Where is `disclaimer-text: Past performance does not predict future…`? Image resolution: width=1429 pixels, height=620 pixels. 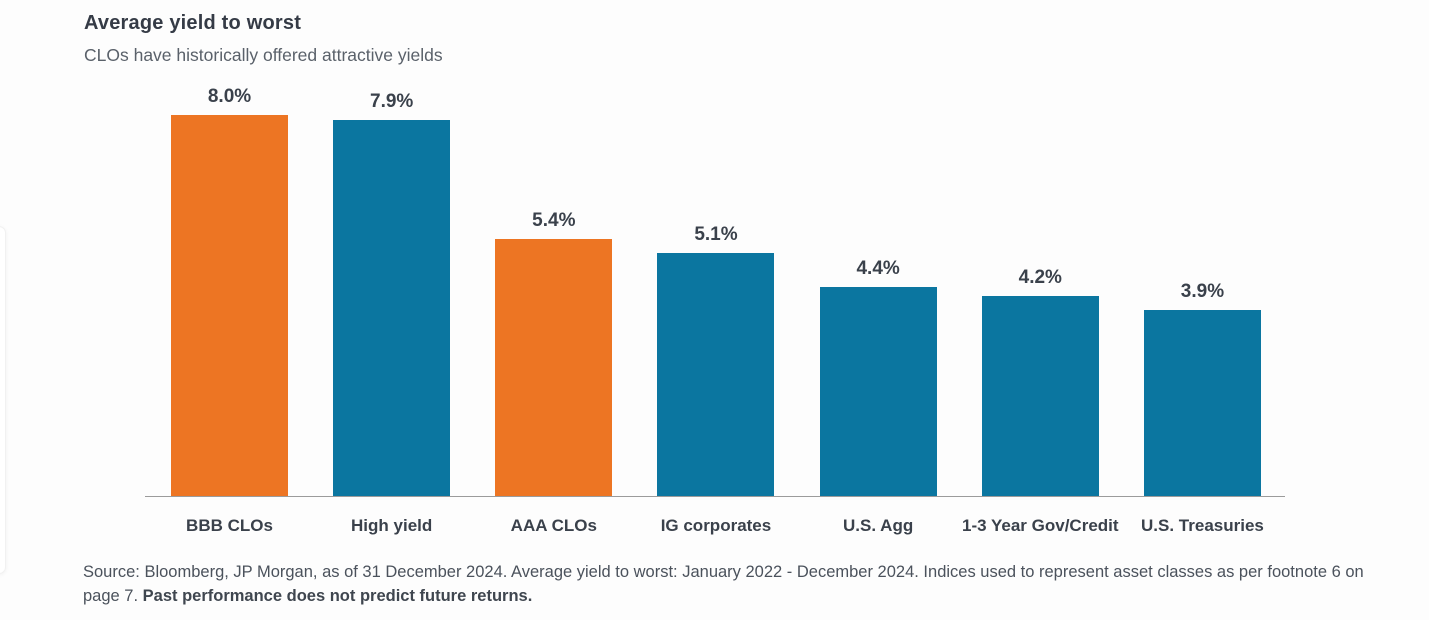 disclaimer-text: Past performance does not predict future… is located at coordinates (337, 596).